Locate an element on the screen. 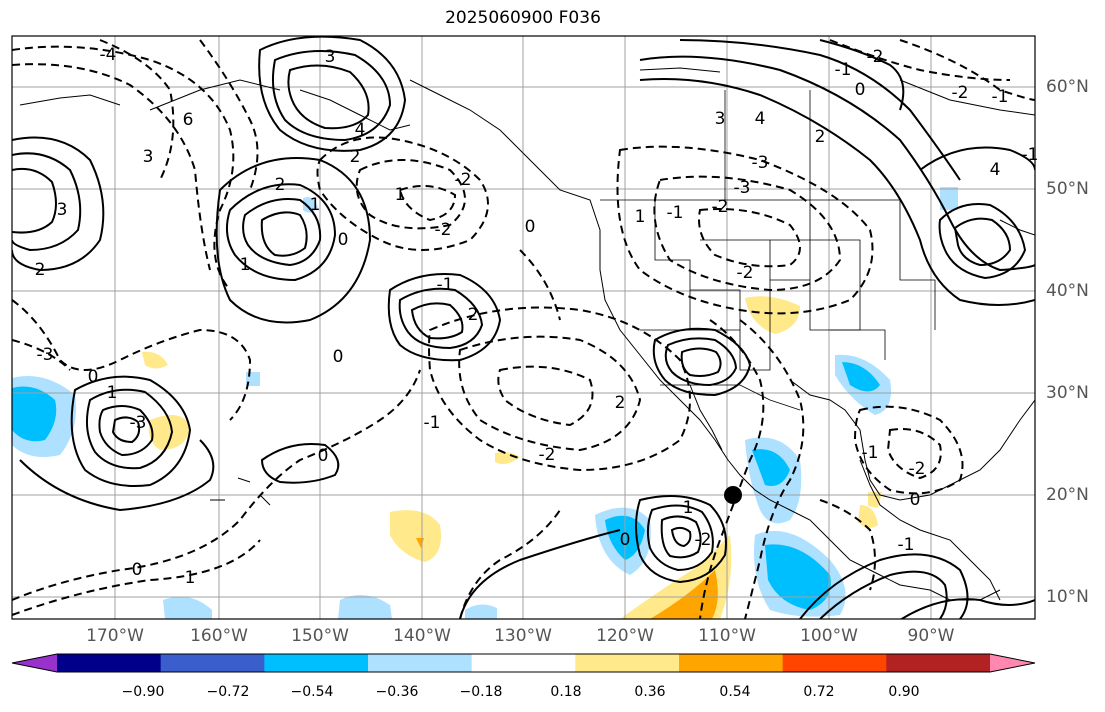 Image resolution: width=1105 pixels, height=712 pixels. colorbar-tick-label: −0.36 is located at coordinates (397, 692).